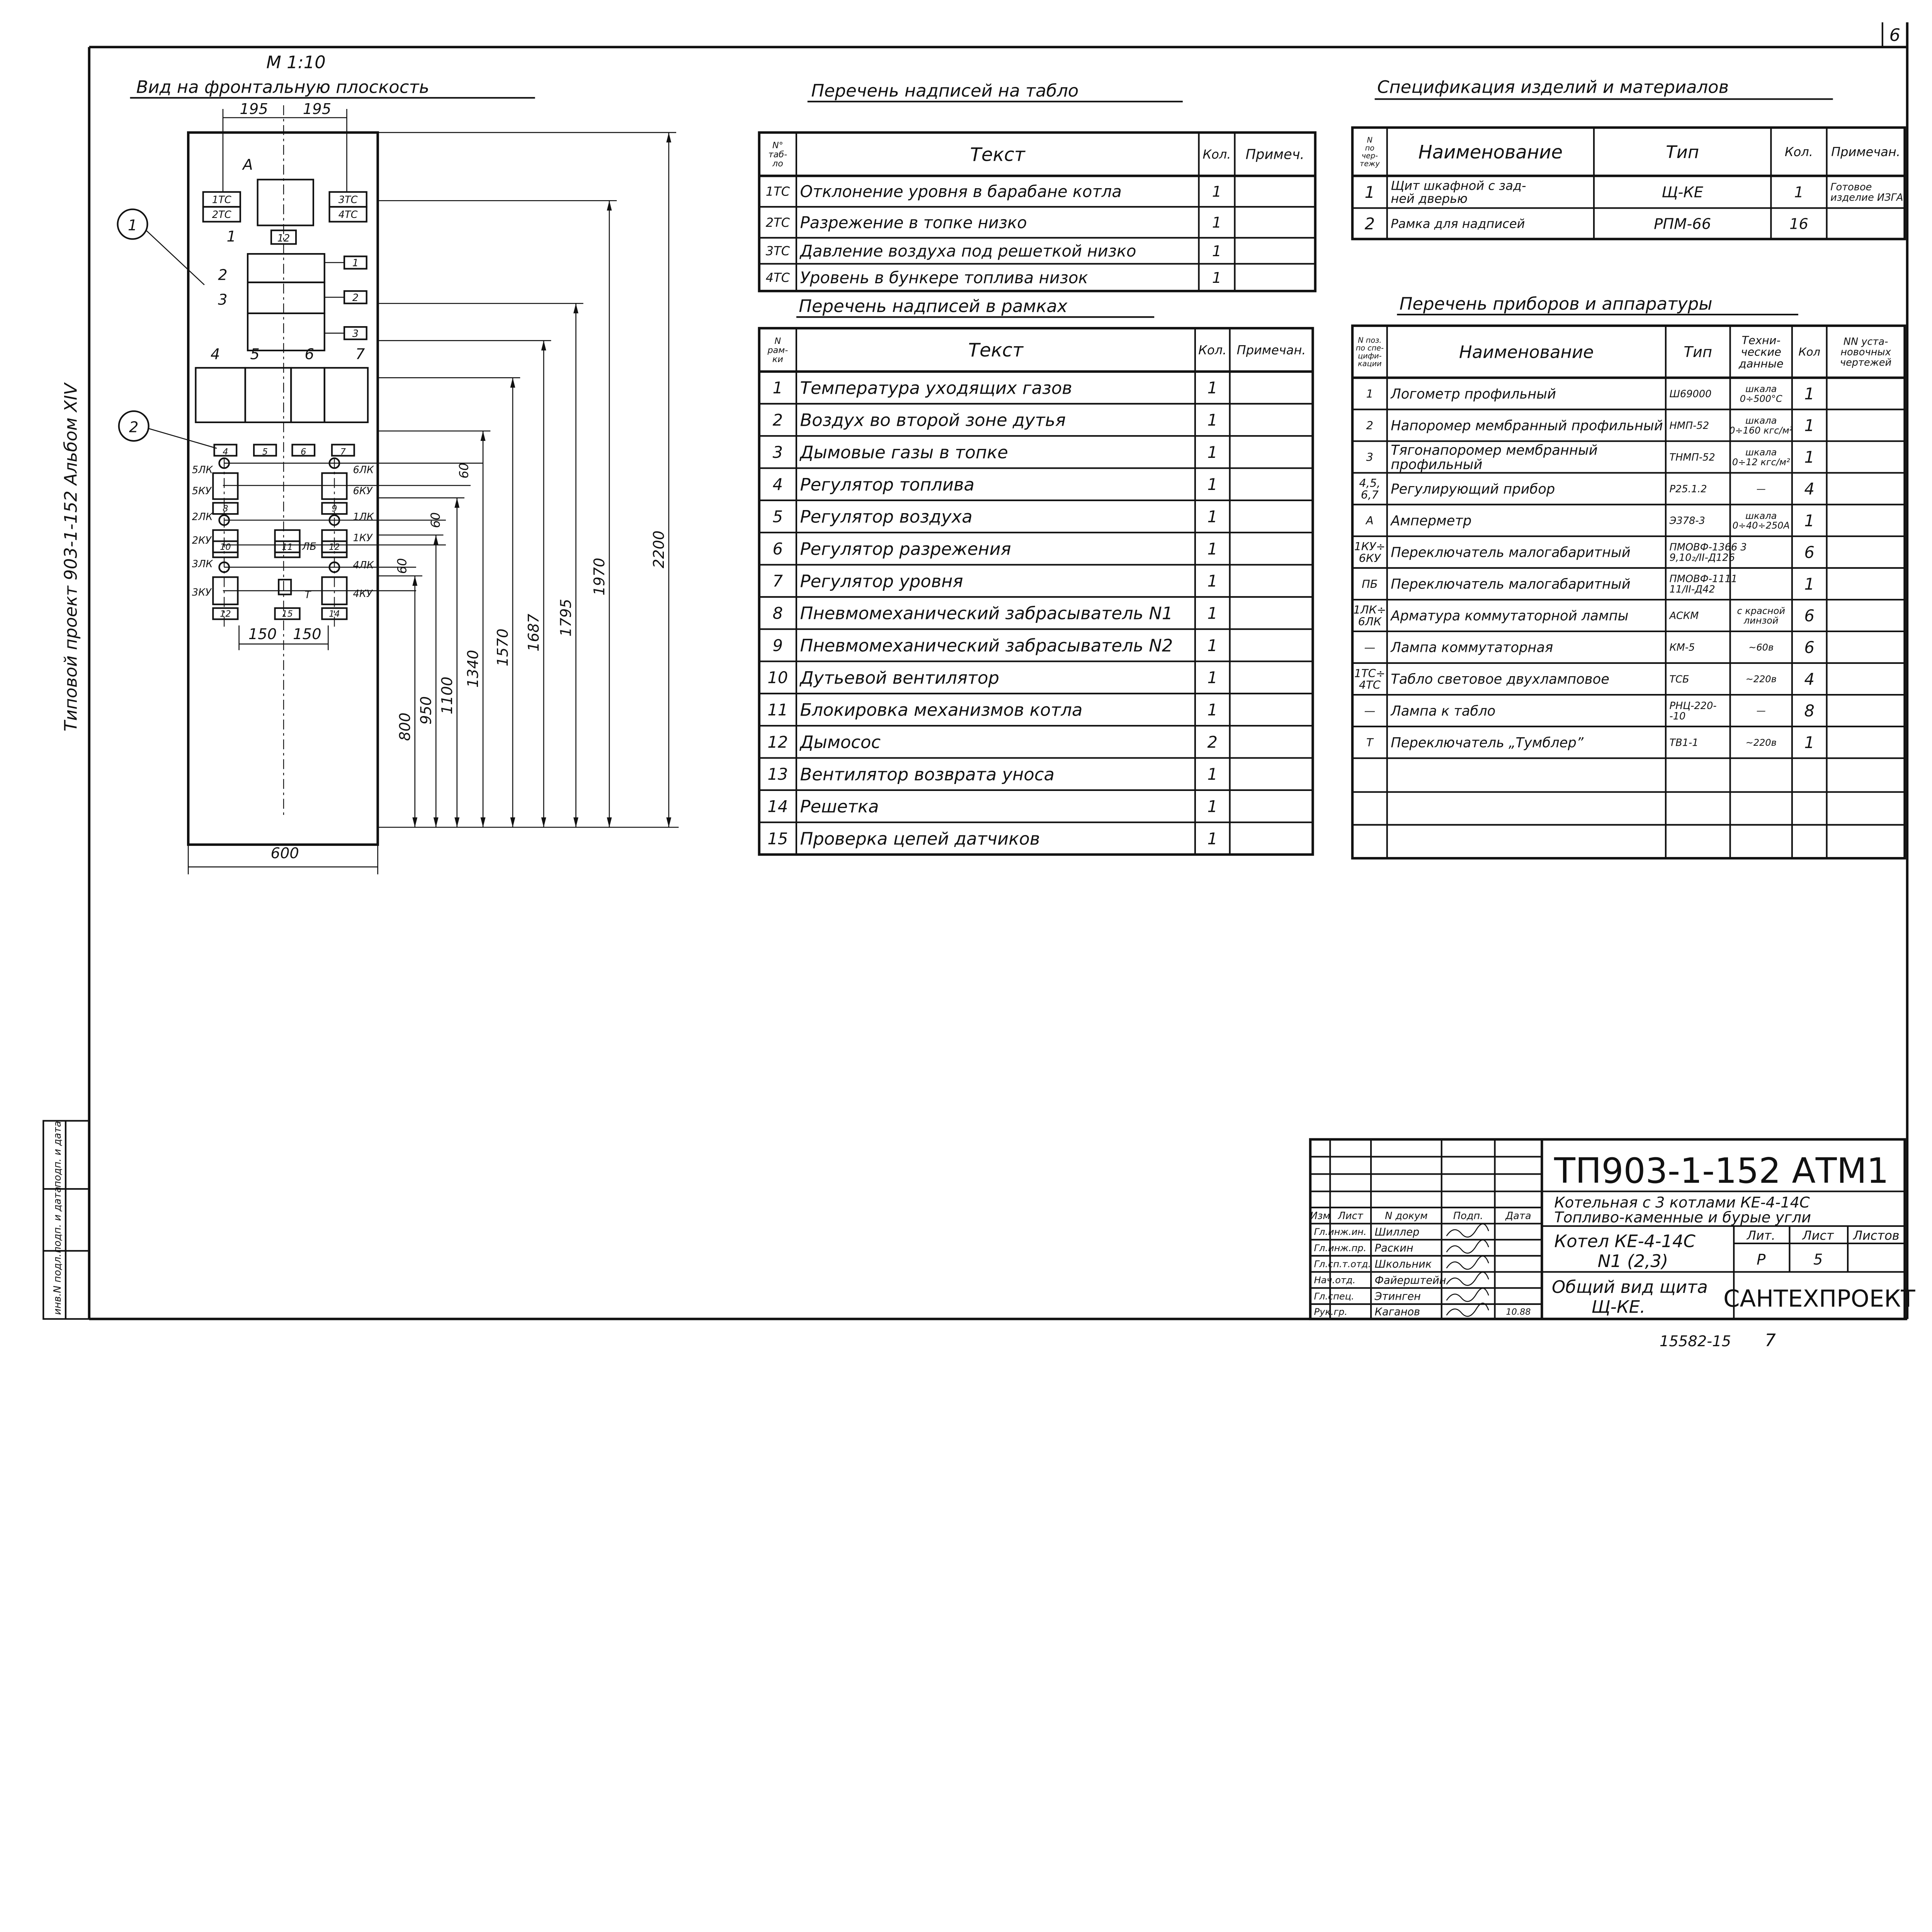  What do you see at coordinates (996, 351) in the screenshot?
I see `table-header: Текст` at bounding box center [996, 351].